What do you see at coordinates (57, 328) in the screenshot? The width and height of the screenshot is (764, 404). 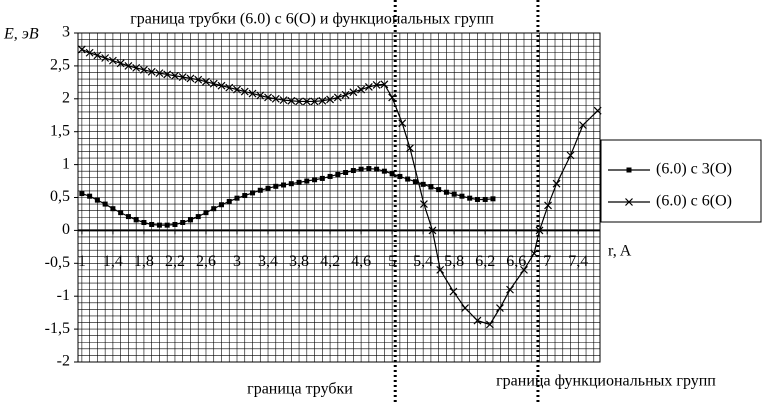 I see `y-tick-label: -1,5` at bounding box center [57, 328].